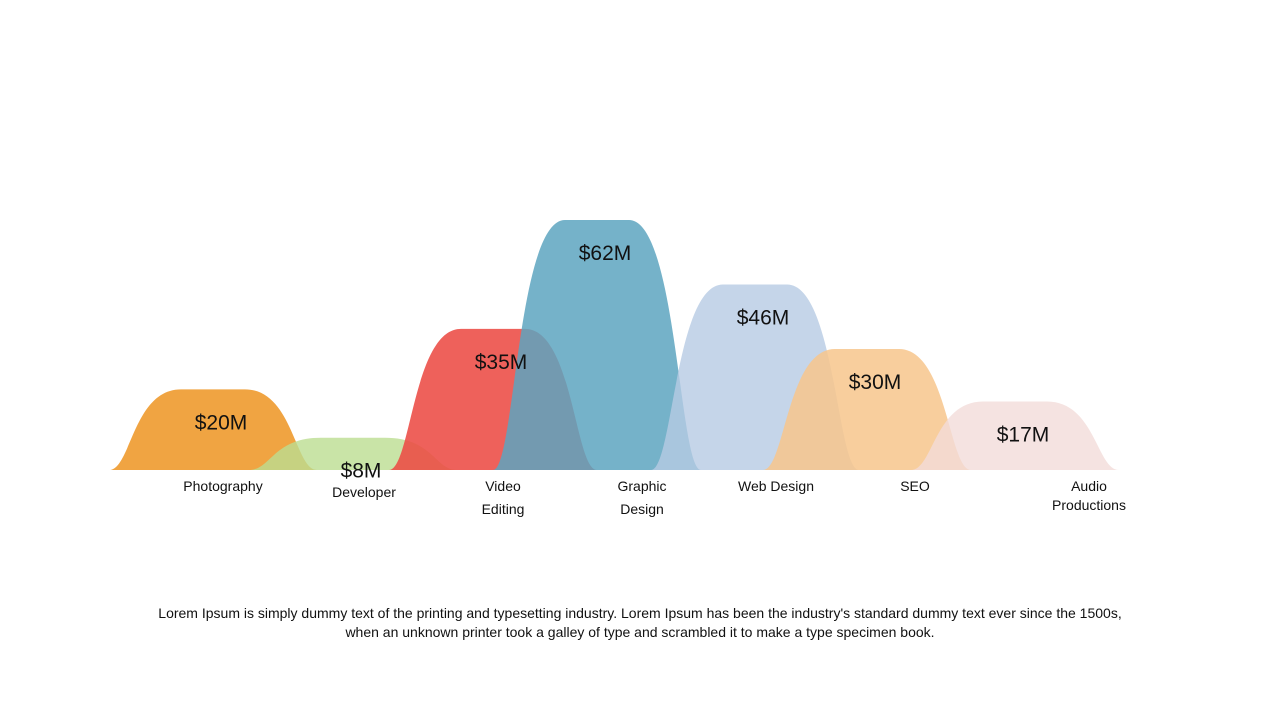 This screenshot has width=1280, height=720. I want to click on category-label-line: Photography, so click(222, 486).